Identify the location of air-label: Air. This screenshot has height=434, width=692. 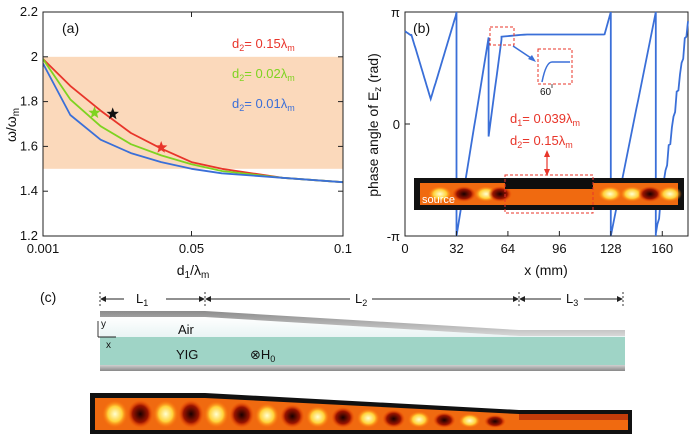
(186, 329).